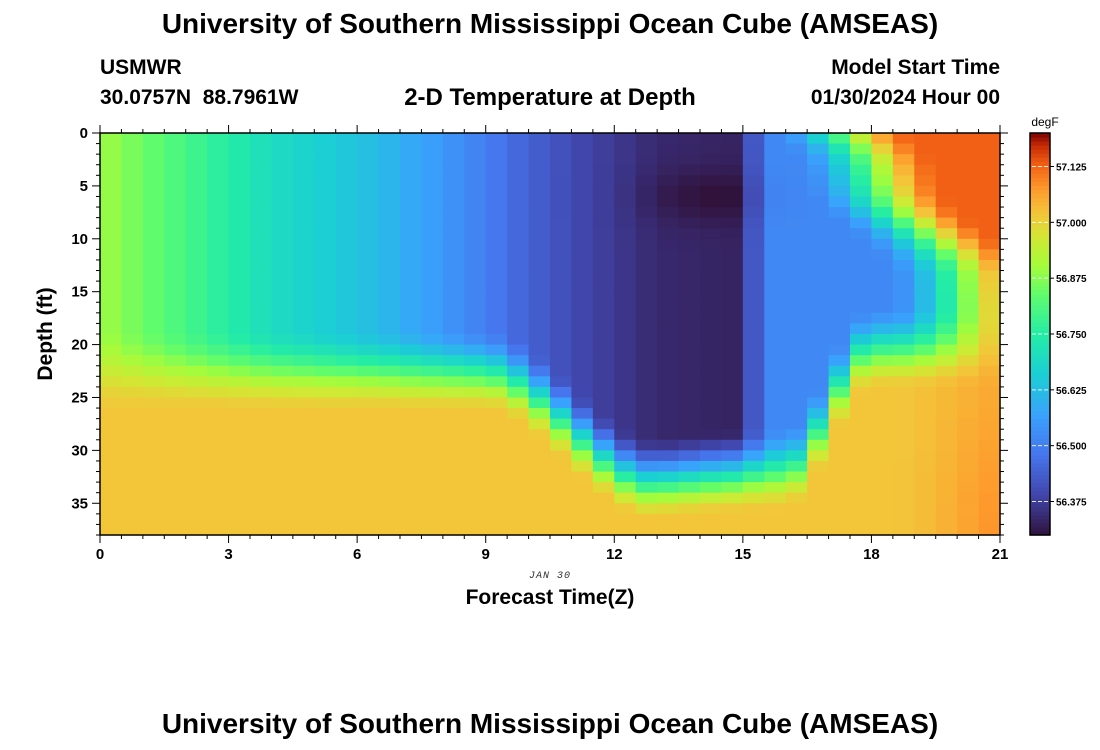 The width and height of the screenshot is (1100, 750). I want to click on y-tick-label: 0, so click(84, 133).